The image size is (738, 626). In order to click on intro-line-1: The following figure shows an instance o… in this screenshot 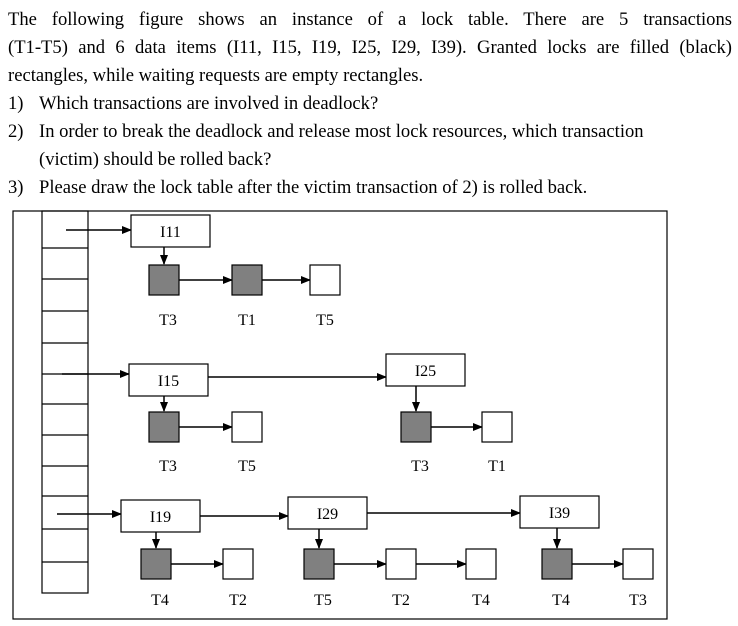, I will do `click(370, 19)`.